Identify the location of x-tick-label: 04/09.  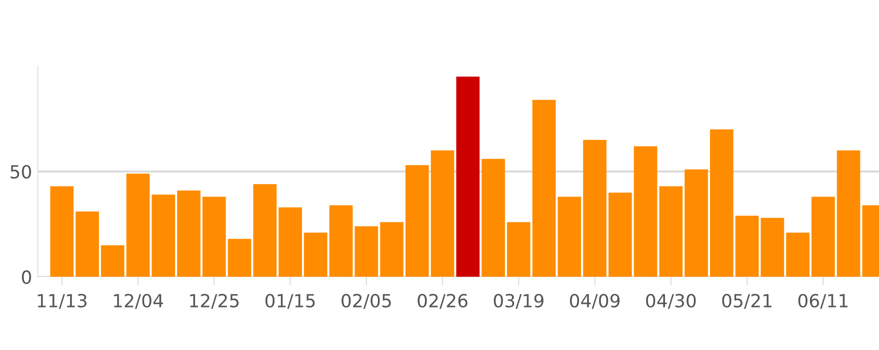
(595, 301).